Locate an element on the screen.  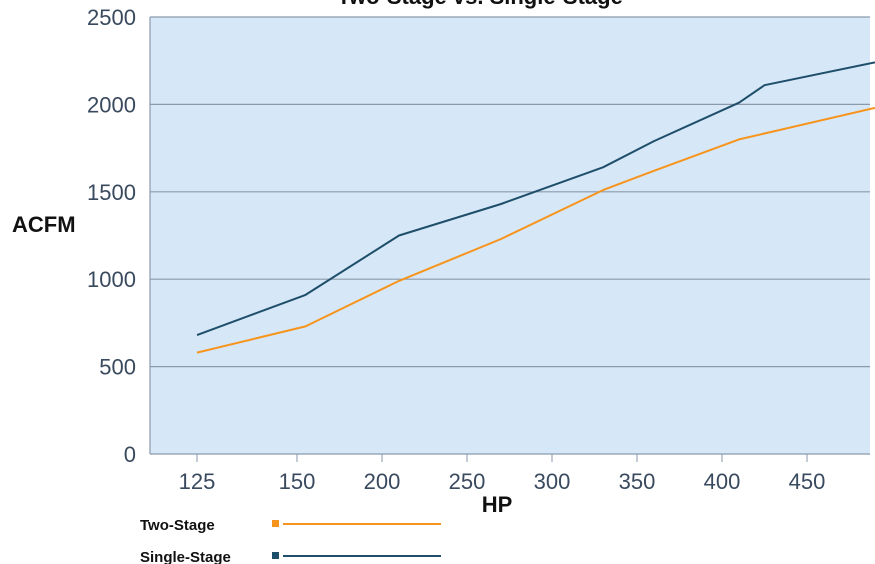
x-tick-label: 300 is located at coordinates (552, 481).